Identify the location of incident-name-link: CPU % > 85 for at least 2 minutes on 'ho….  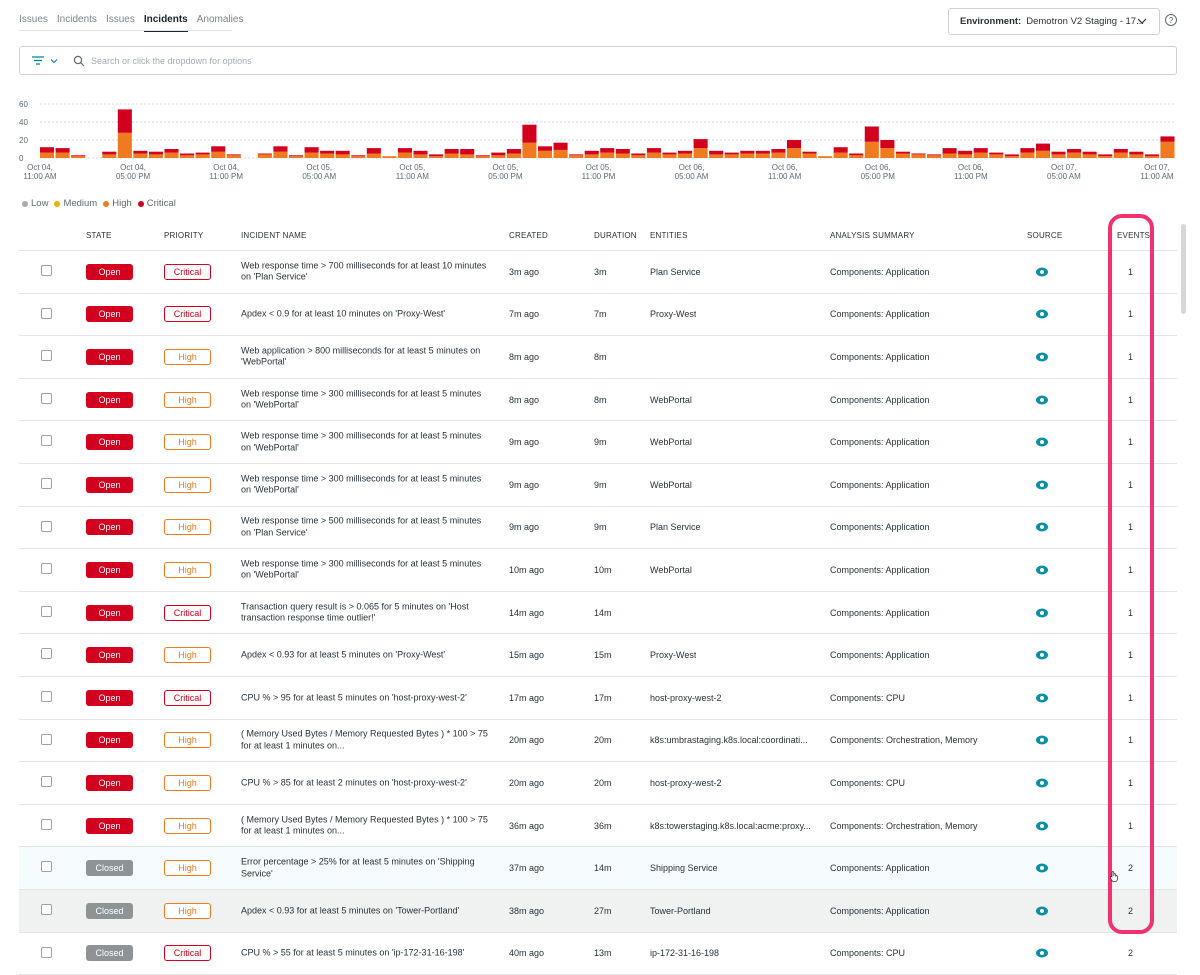
(366, 783).